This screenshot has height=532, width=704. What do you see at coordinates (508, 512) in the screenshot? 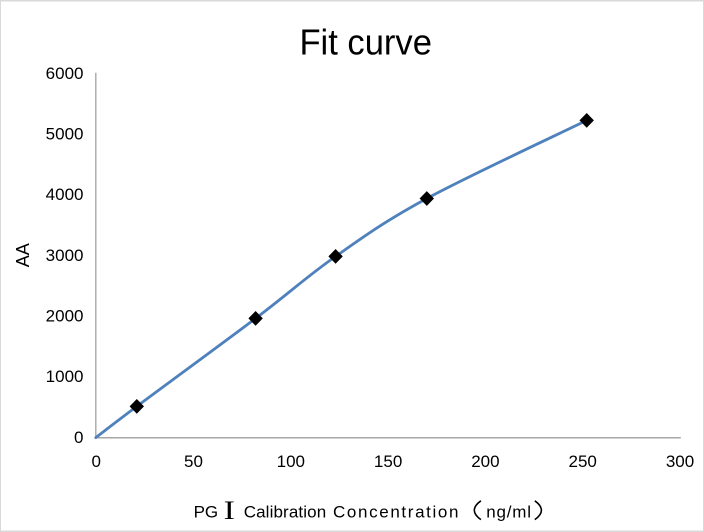
I see `svg-text: ng/ml` at bounding box center [508, 512].